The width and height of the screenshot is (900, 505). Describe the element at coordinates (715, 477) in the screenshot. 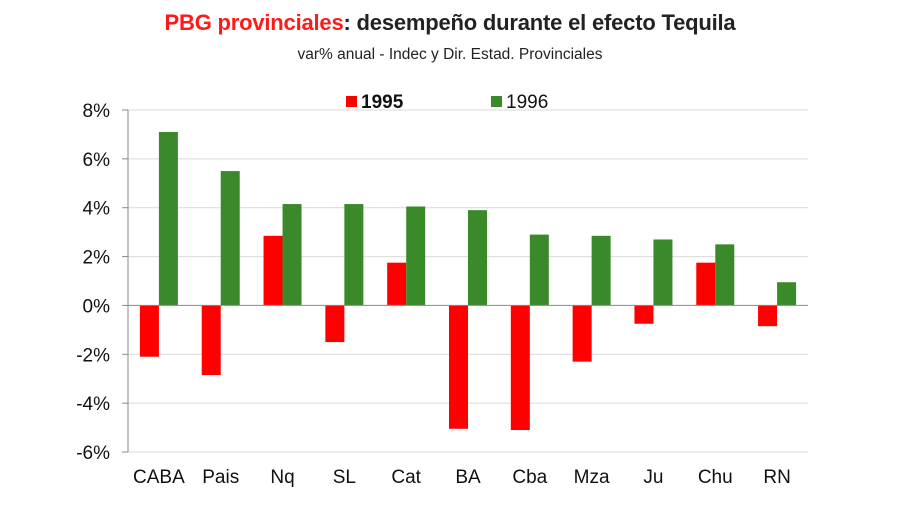

I see `x-tick-label: Chu` at that location.